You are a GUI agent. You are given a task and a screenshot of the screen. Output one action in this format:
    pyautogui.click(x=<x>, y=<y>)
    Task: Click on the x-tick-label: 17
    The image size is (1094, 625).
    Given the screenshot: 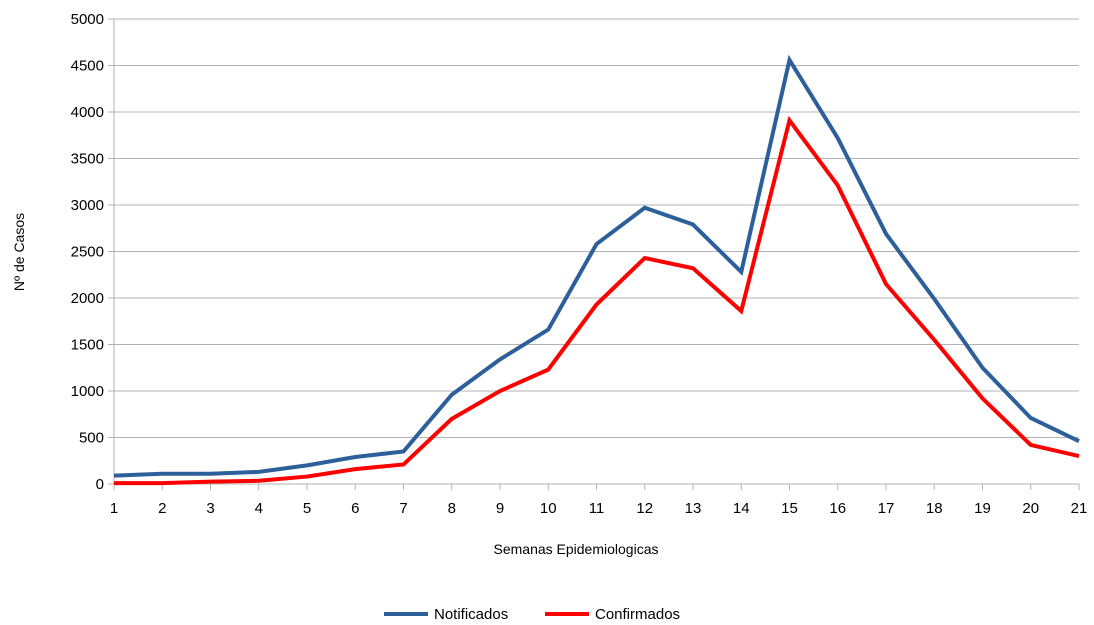 What is the action you would take?
    pyautogui.click(x=886, y=508)
    